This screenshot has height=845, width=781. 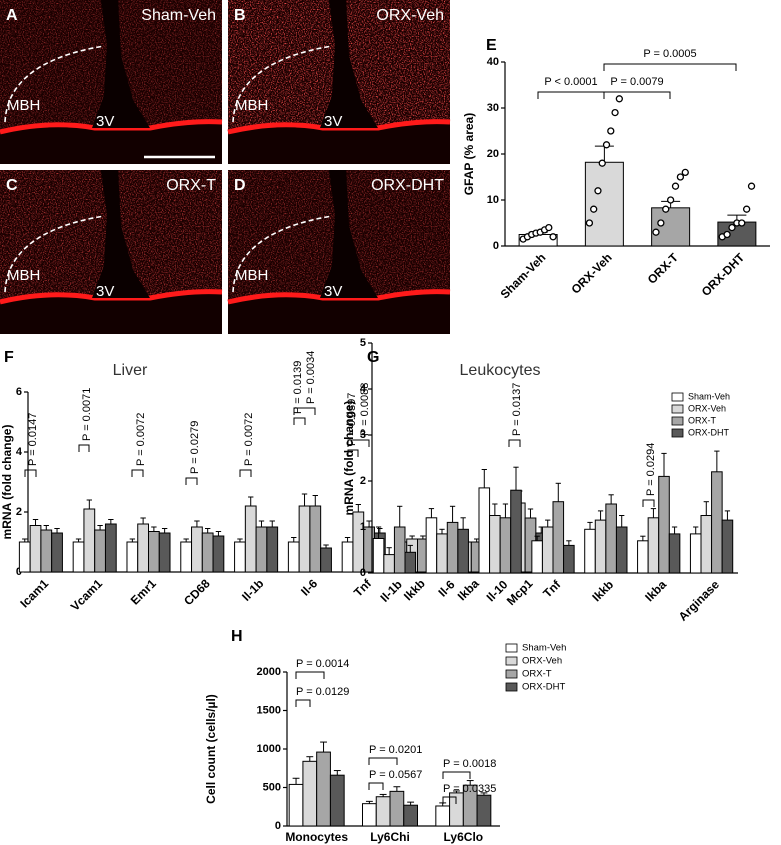 What do you see at coordinates (363, 389) in the screenshot?
I see `y-tick-label: 4` at bounding box center [363, 389].